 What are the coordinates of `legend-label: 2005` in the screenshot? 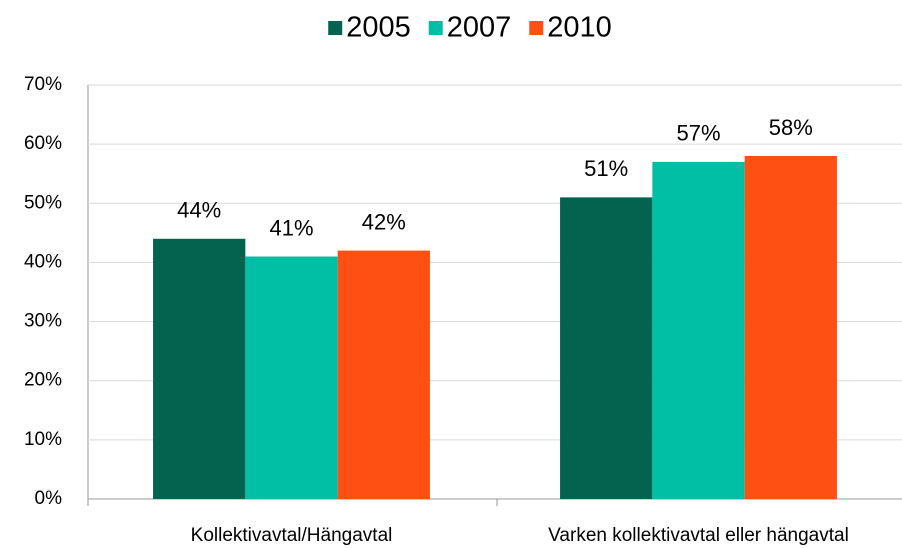 It's located at (378, 28).